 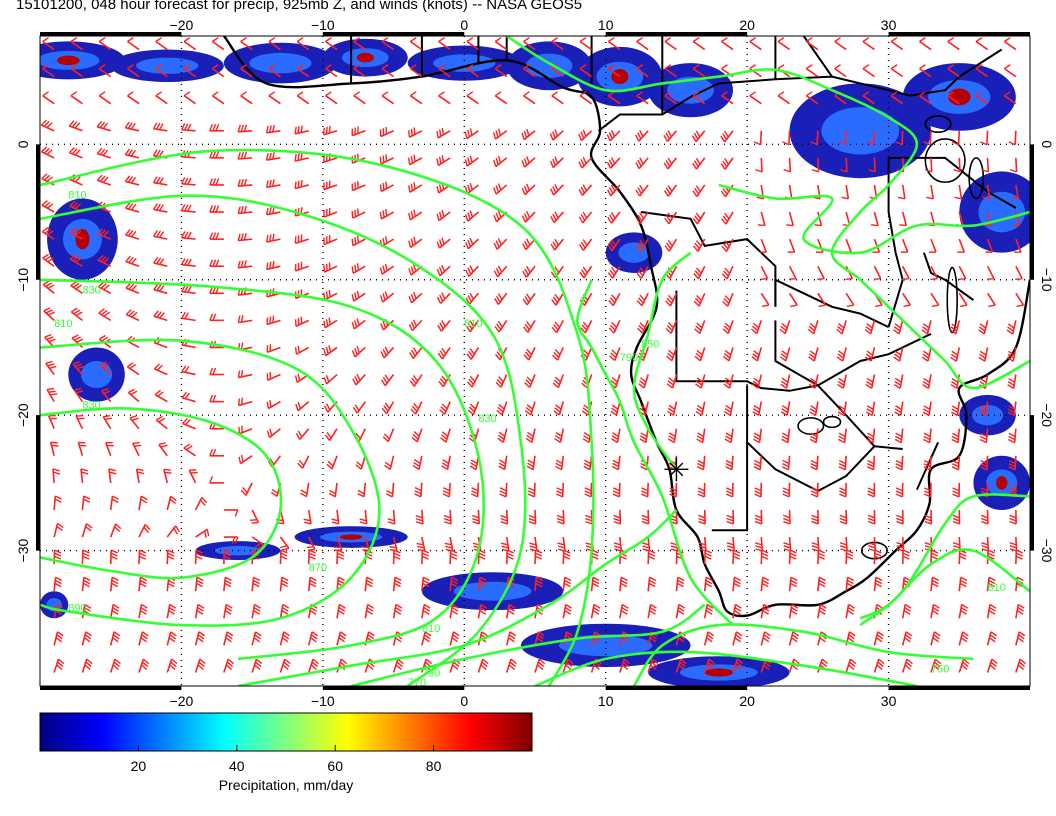 I want to click on lat-tick-label-left: −30, so click(x=23, y=550).